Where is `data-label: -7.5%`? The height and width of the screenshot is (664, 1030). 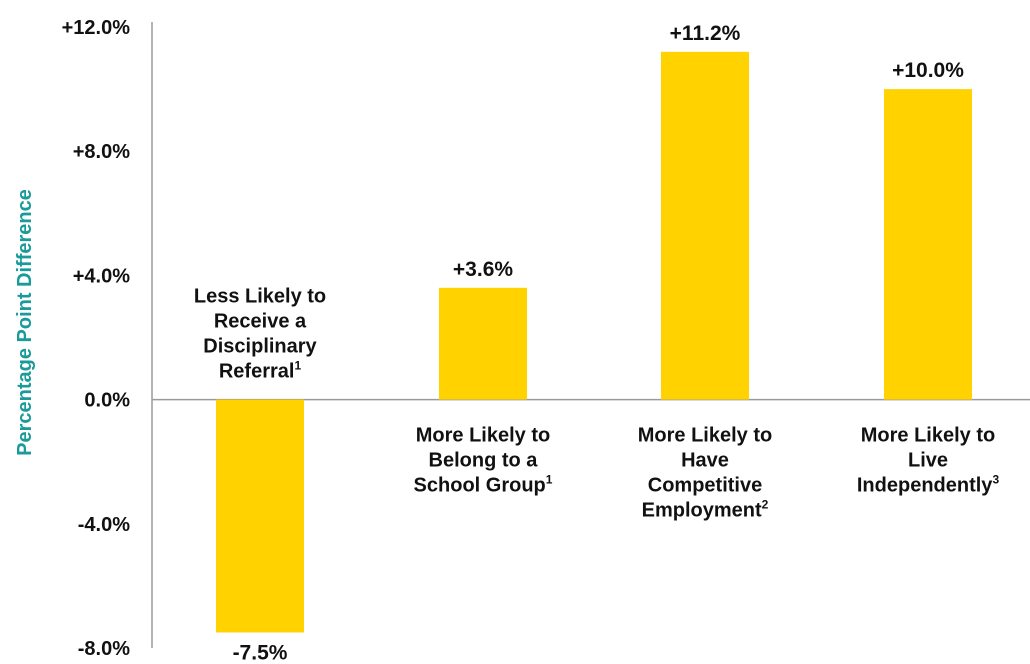 data-label: -7.5% is located at coordinates (260, 652).